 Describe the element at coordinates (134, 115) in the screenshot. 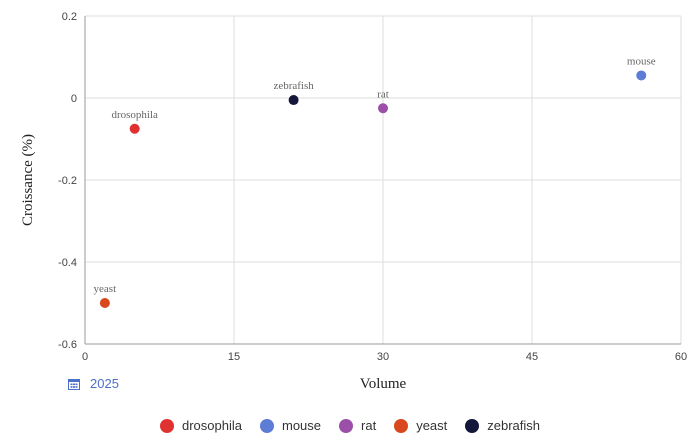

I see `point-label-drosophila: drosophila` at that location.